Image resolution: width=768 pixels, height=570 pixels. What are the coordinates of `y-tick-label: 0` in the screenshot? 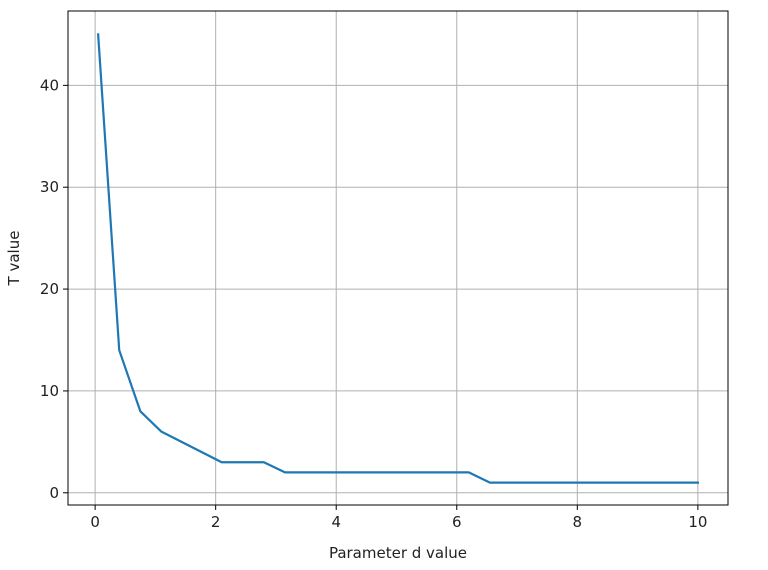 It's located at (54, 493).